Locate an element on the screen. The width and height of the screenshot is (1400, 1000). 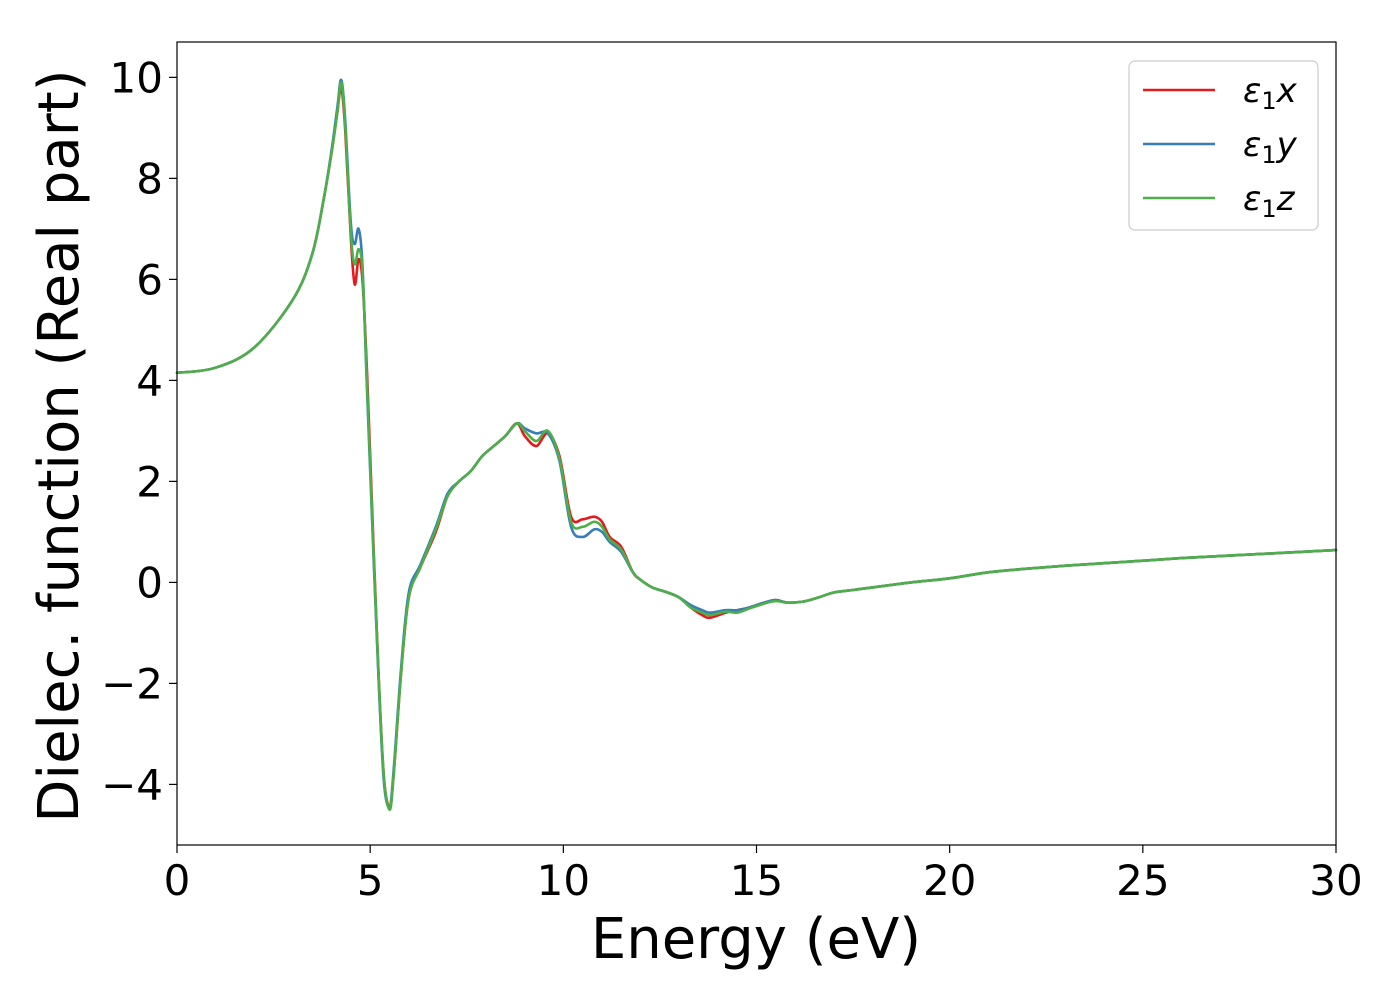
x-tick-label: 10 is located at coordinates (563, 880).